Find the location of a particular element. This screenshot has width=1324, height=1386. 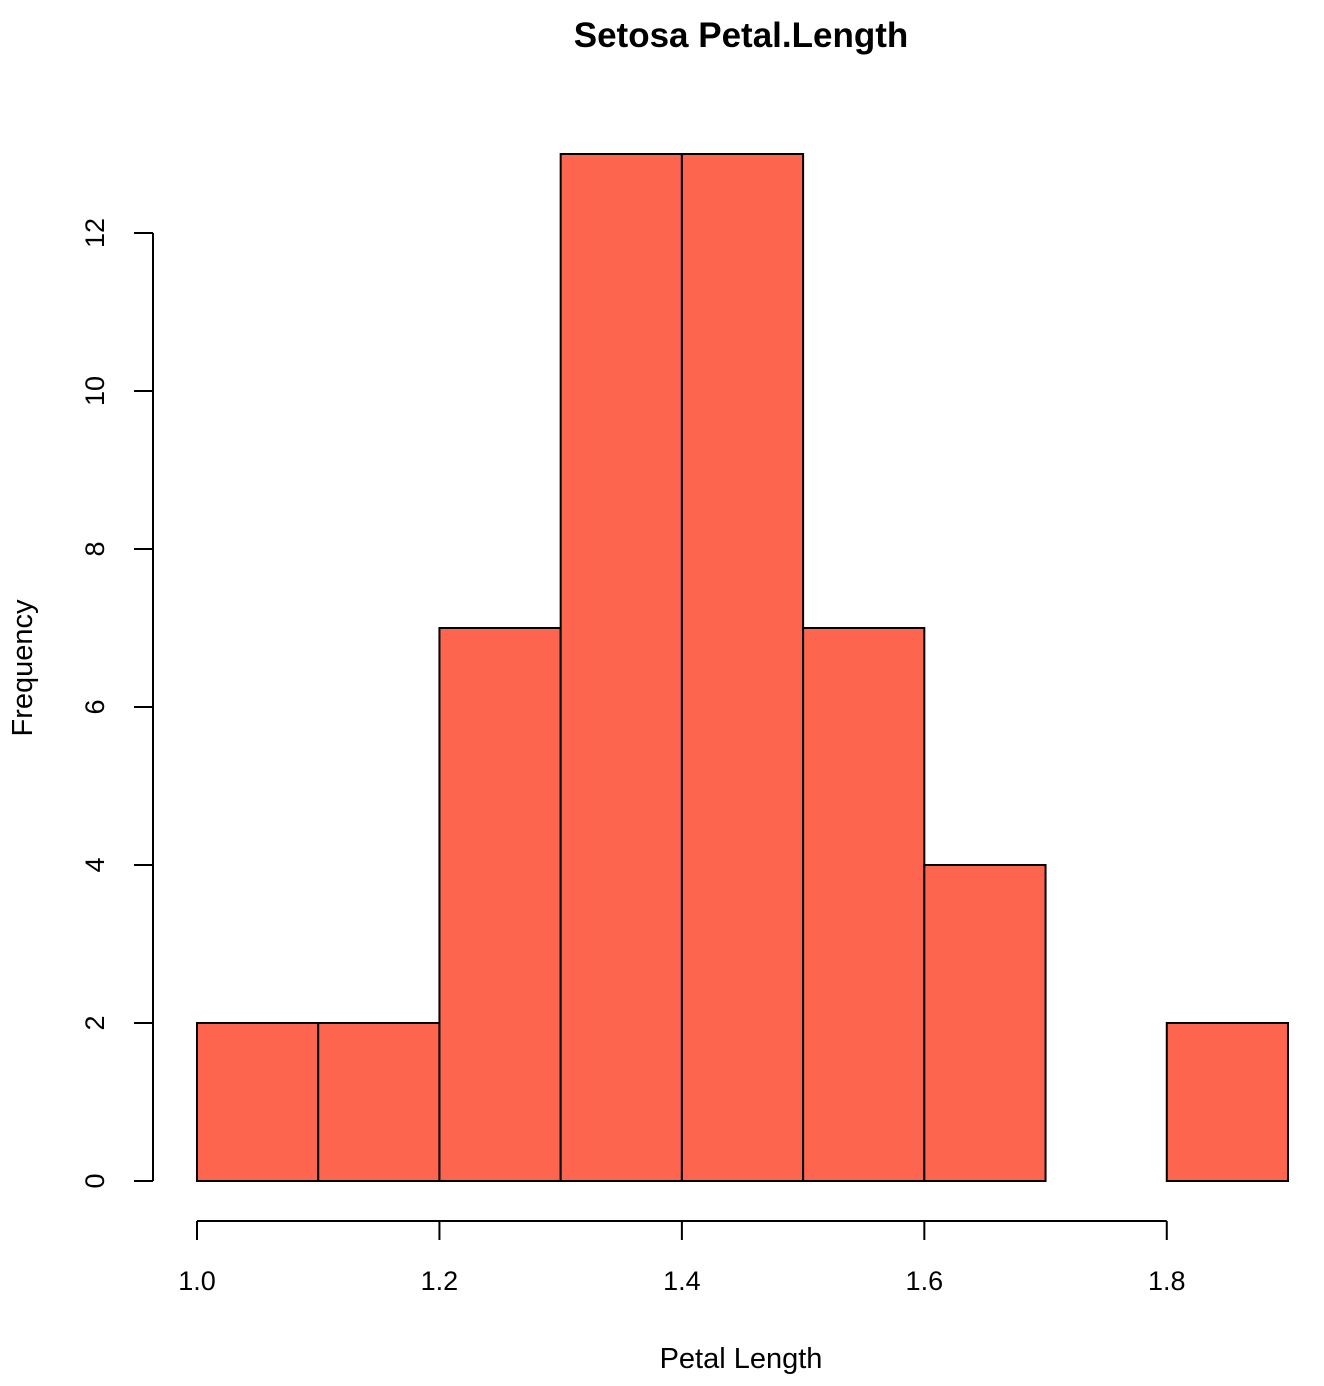

y-tick-label: 0 is located at coordinates (95, 1180).